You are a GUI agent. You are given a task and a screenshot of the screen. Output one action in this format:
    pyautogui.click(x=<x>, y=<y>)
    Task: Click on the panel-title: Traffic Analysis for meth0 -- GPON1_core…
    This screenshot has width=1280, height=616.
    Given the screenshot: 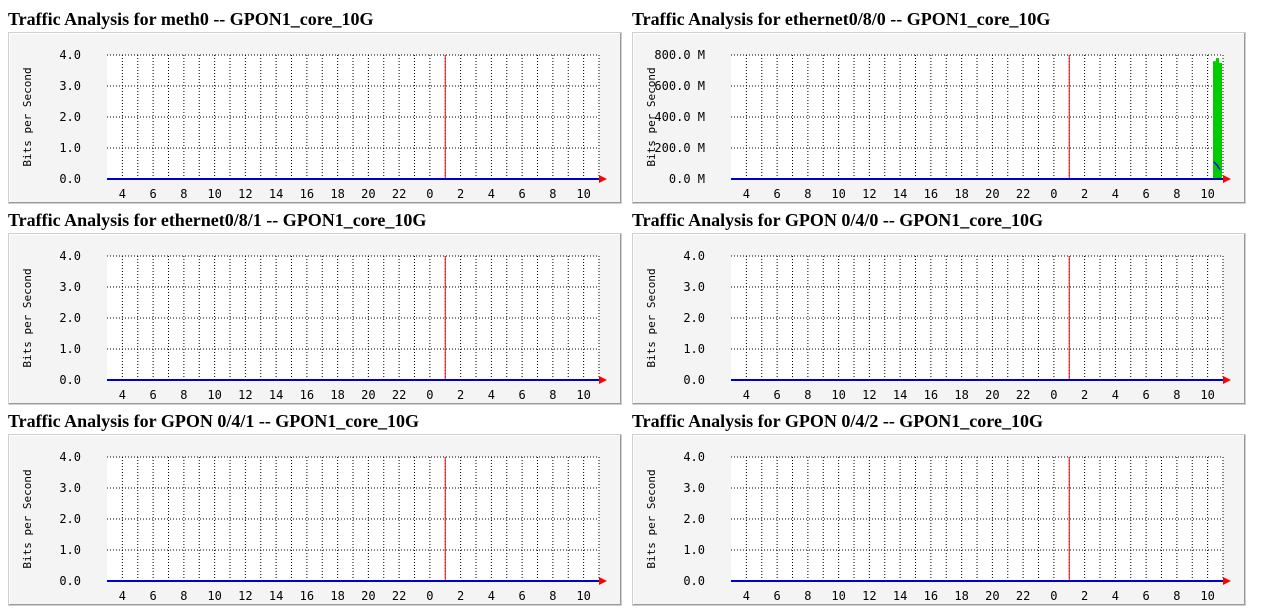 What is the action you would take?
    pyautogui.click(x=191, y=19)
    